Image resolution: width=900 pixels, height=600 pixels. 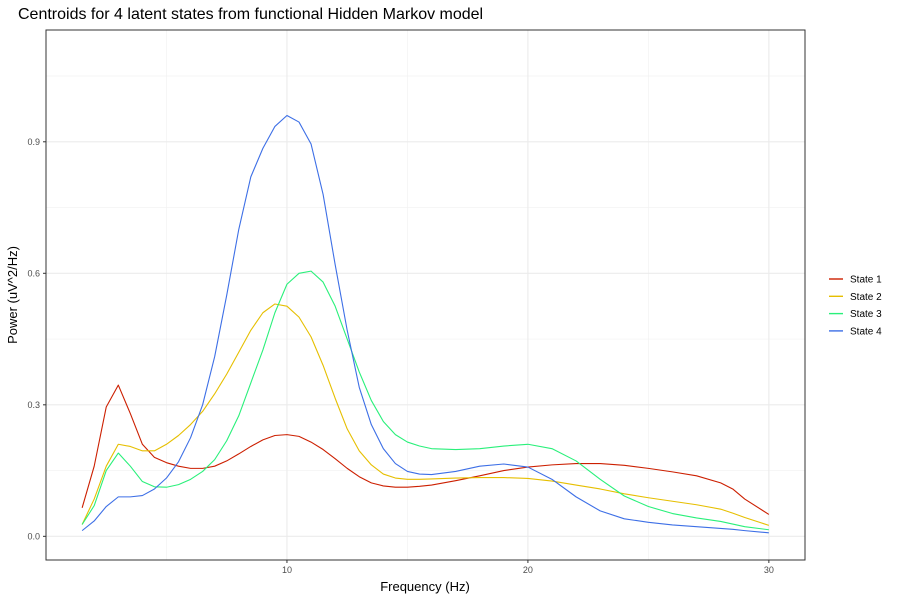 I want to click on x-tick-label: 20, so click(x=528, y=570).